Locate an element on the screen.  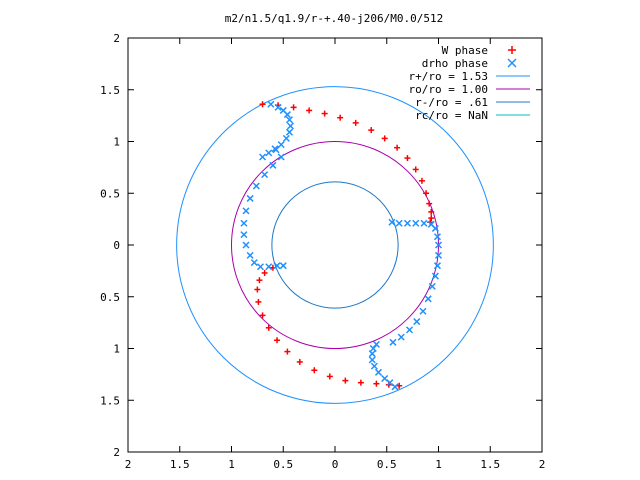
legend-label: drho phase is located at coordinates (455, 63).